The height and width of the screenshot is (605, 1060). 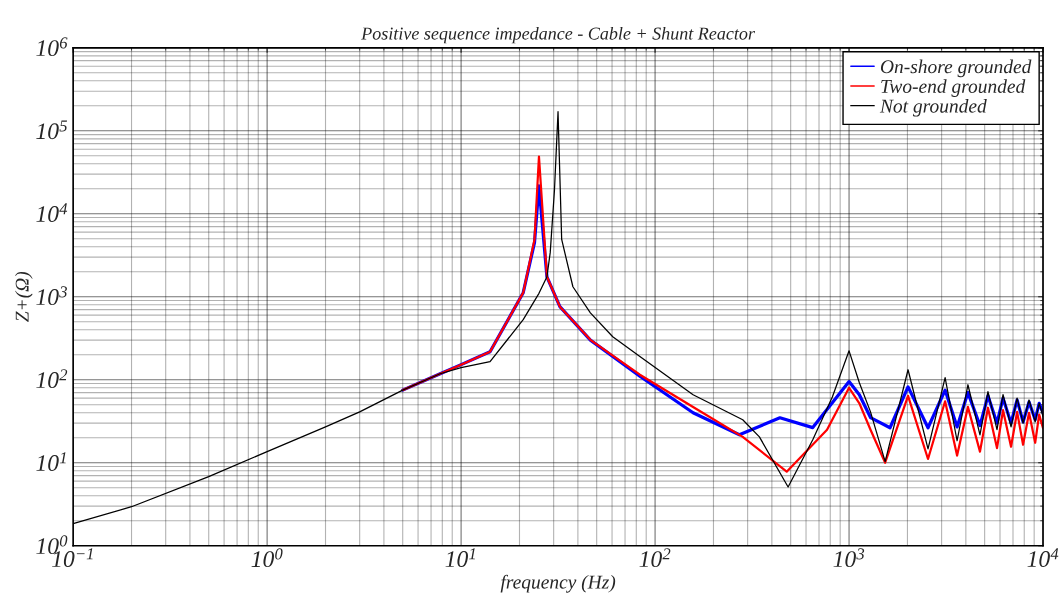 I want to click on y-axis-title: Z+(Ω), so click(x=24, y=296).